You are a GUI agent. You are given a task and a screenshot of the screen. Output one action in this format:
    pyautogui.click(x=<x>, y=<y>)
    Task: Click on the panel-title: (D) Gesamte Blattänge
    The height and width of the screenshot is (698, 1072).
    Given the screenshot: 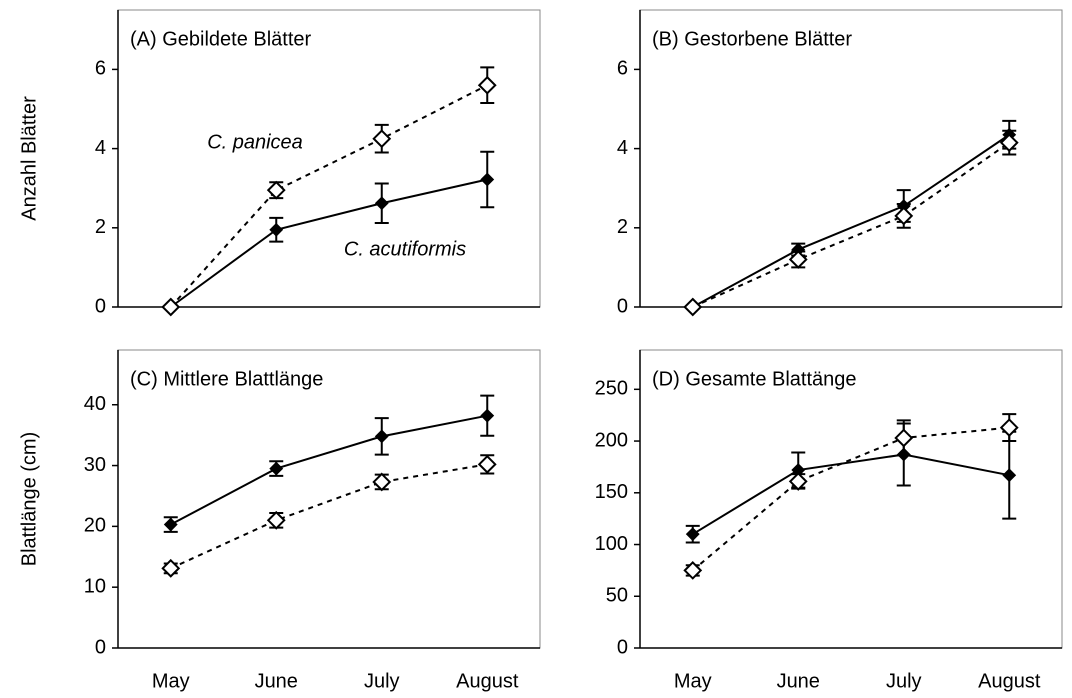 What is the action you would take?
    pyautogui.click(x=754, y=379)
    